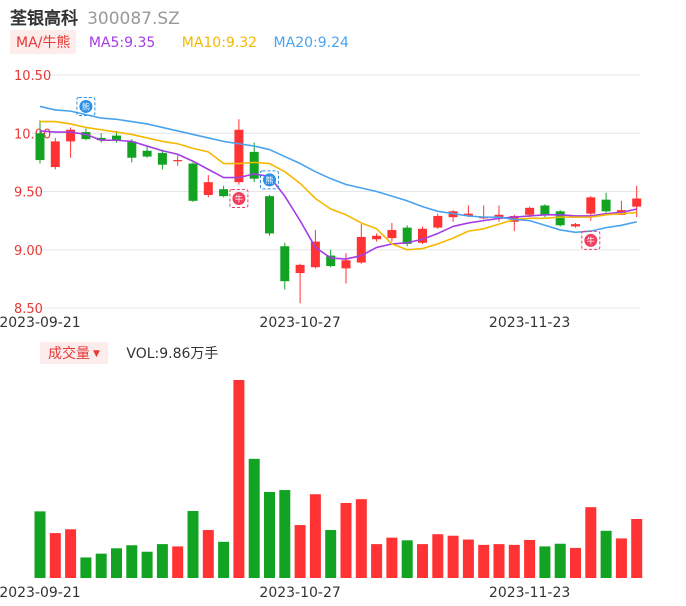 The width and height of the screenshot is (686, 606). Describe the element at coordinates (44, 19) in the screenshot. I see `stock-name: 荃银高科` at that location.